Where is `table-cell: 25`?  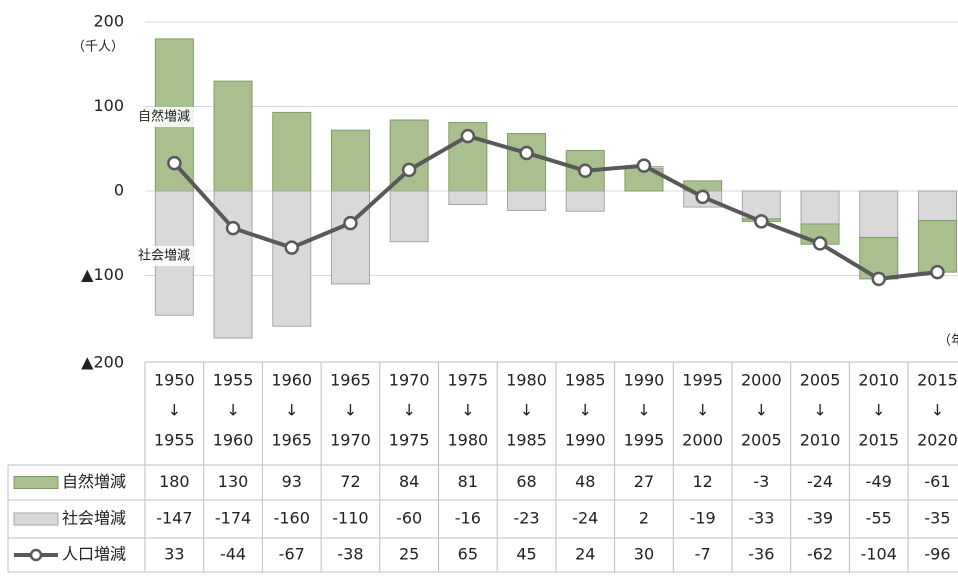
table-cell: 25 is located at coordinates (409, 554).